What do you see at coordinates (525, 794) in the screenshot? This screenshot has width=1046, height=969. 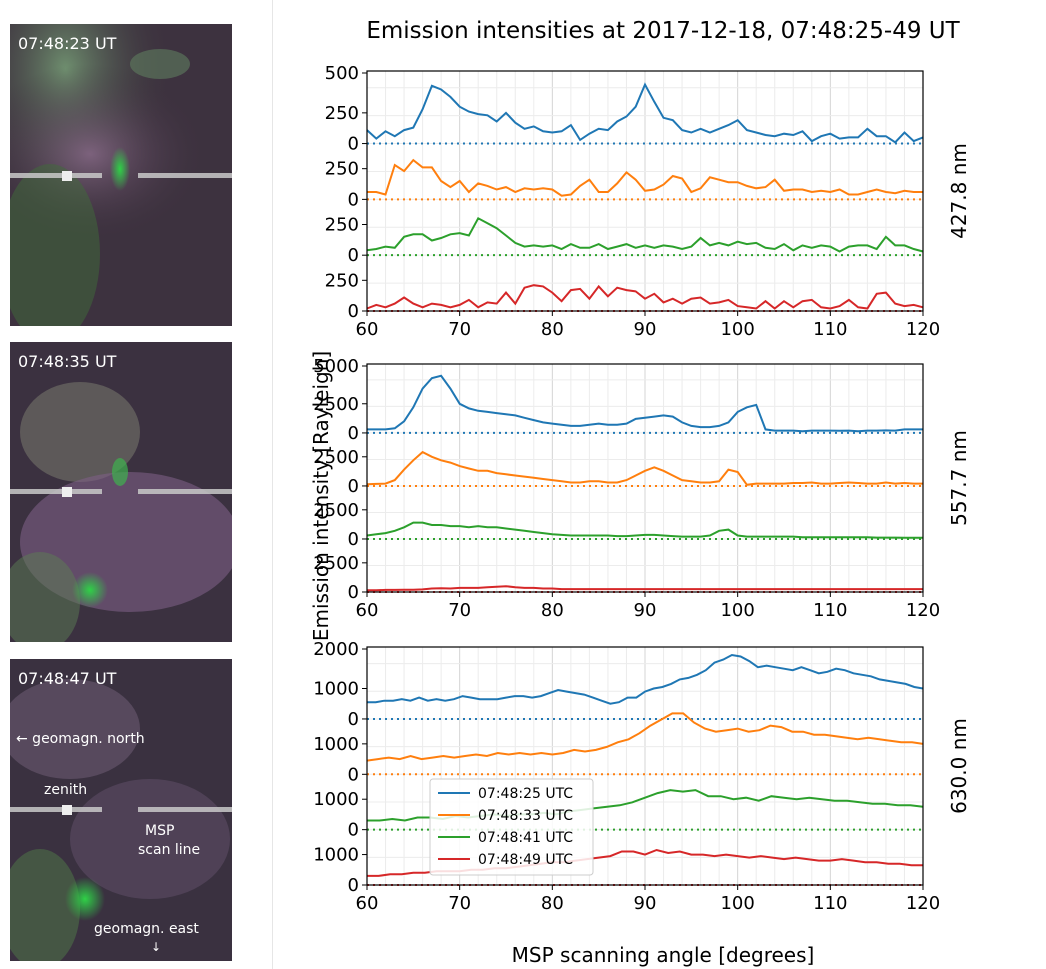 I see `legend-entry: 07:48:25 UTC` at bounding box center [525, 794].